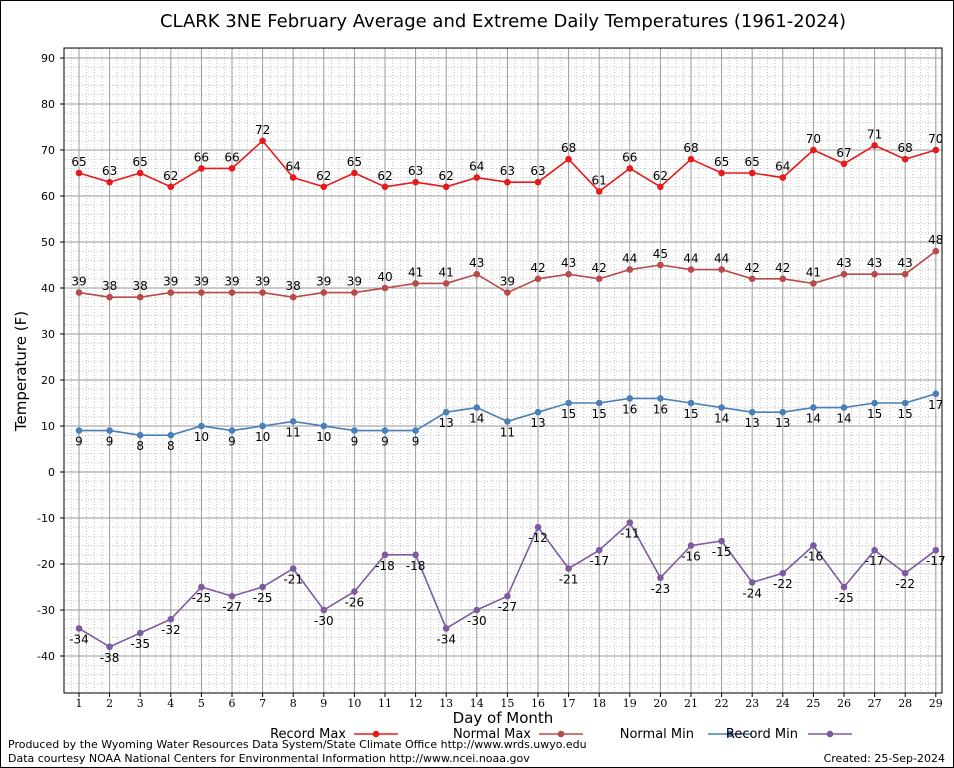 The height and width of the screenshot is (768, 954). What do you see at coordinates (446, 639) in the screenshot?
I see `data-label: -34` at bounding box center [446, 639].